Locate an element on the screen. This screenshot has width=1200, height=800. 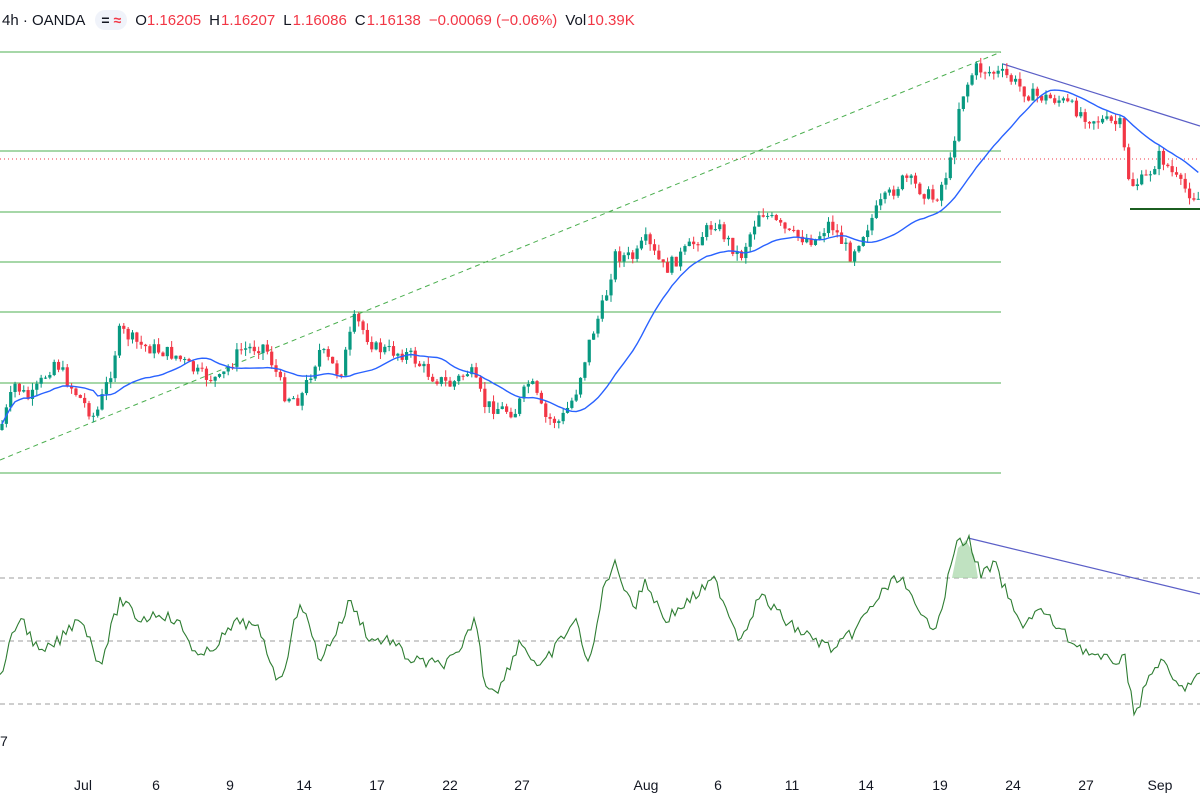
time-tick-label: 14 is located at coordinates (304, 785).